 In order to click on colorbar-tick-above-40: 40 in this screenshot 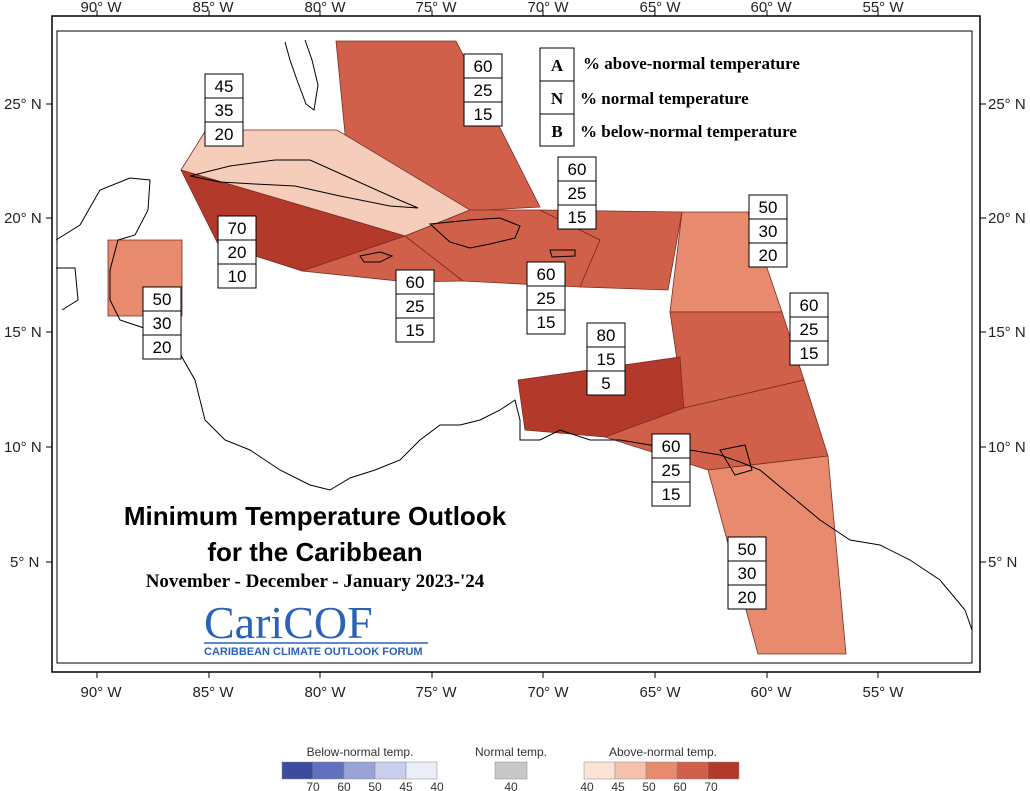, I will do `click(587, 785)`.